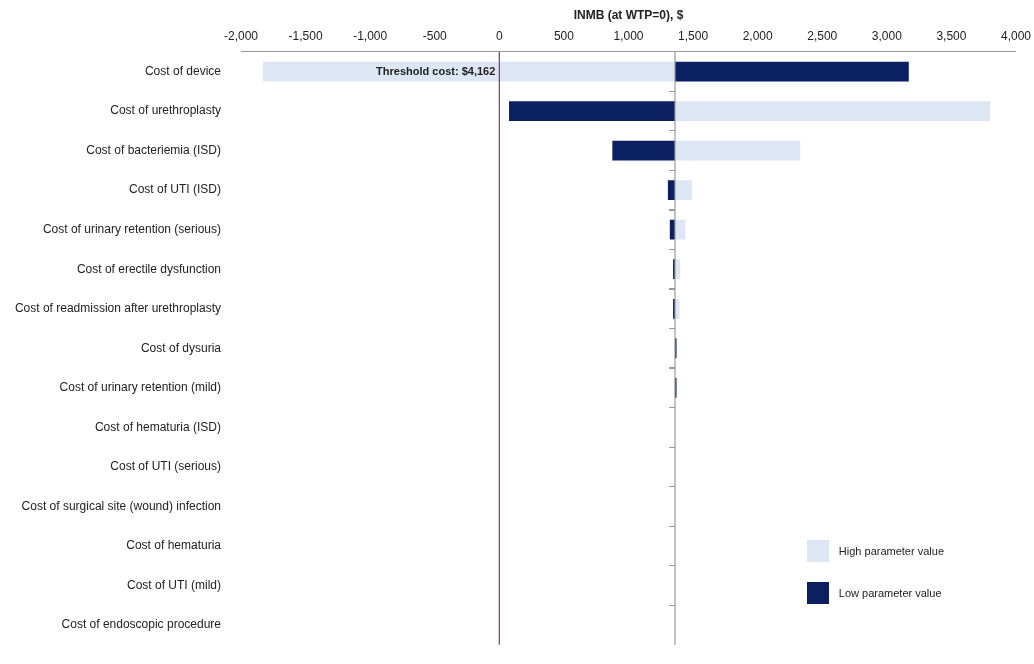 The image size is (1034, 664). What do you see at coordinates (890, 593) in the screenshot?
I see `legend-label: Low parameter value` at bounding box center [890, 593].